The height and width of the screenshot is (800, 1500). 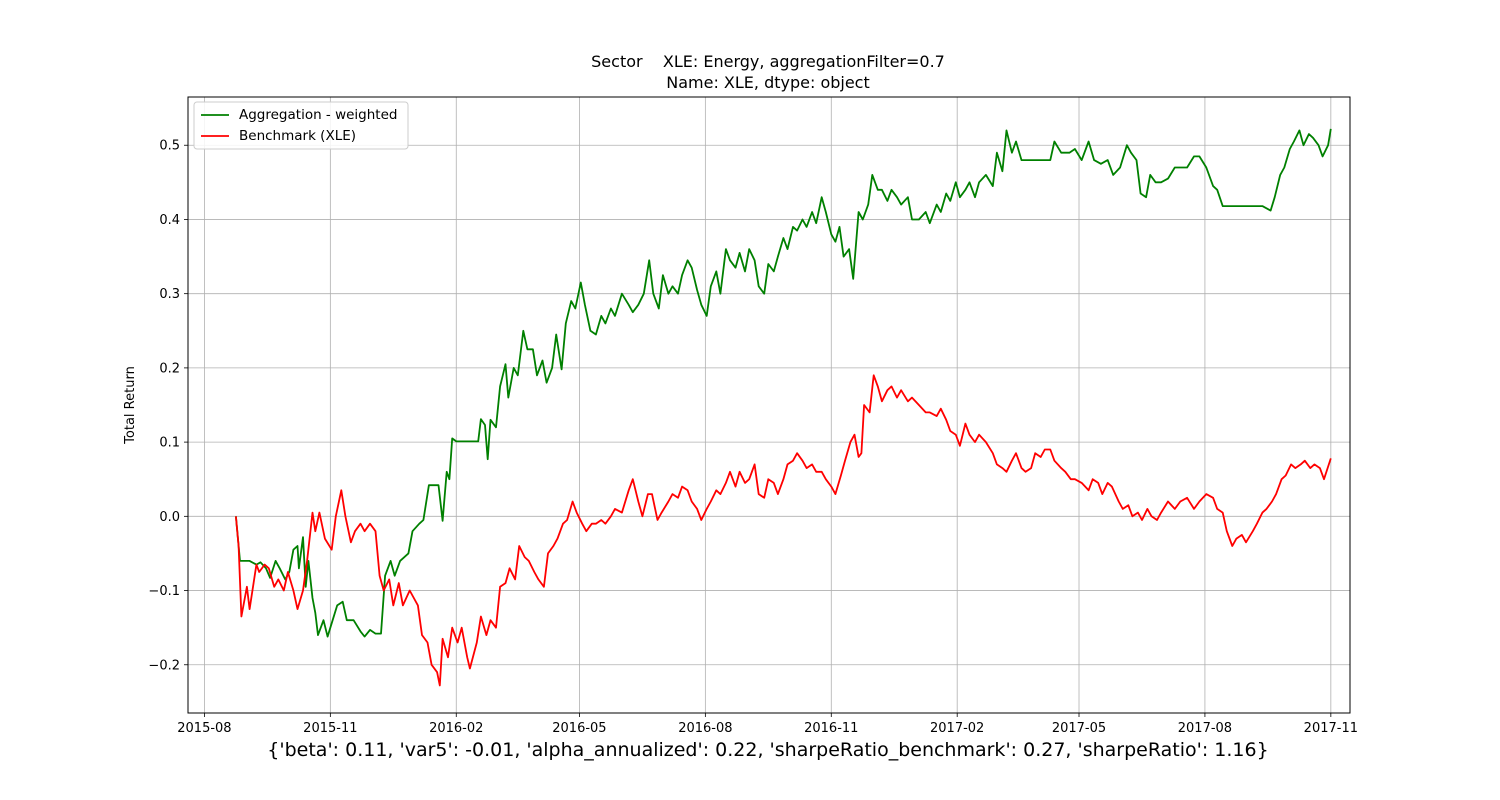 I want to click on legend-box, so click(x=301, y=125).